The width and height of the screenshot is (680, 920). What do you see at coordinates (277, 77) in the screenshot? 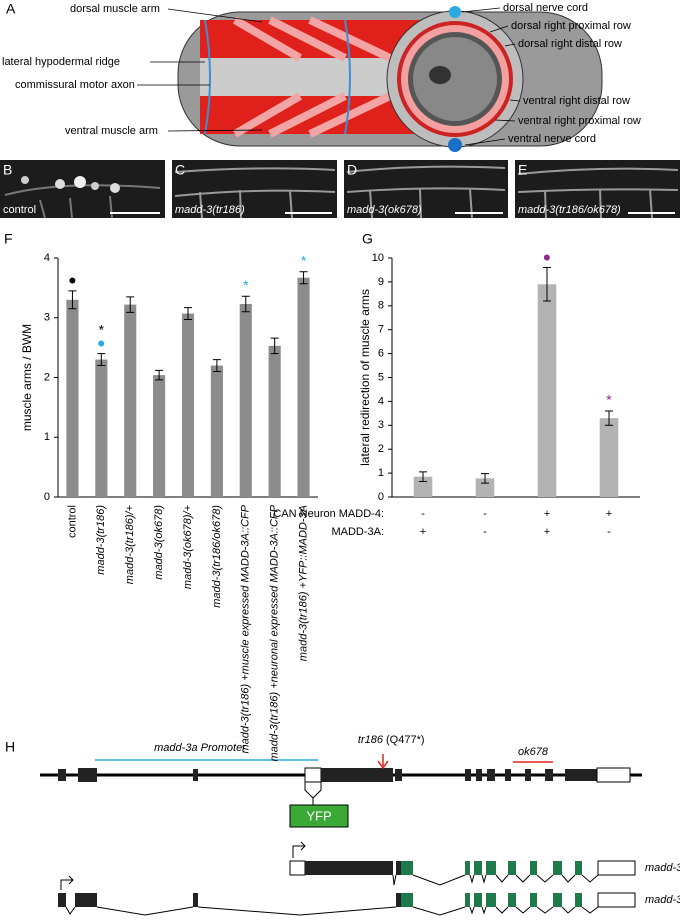
I see `motor-axon` at bounding box center [277, 77].